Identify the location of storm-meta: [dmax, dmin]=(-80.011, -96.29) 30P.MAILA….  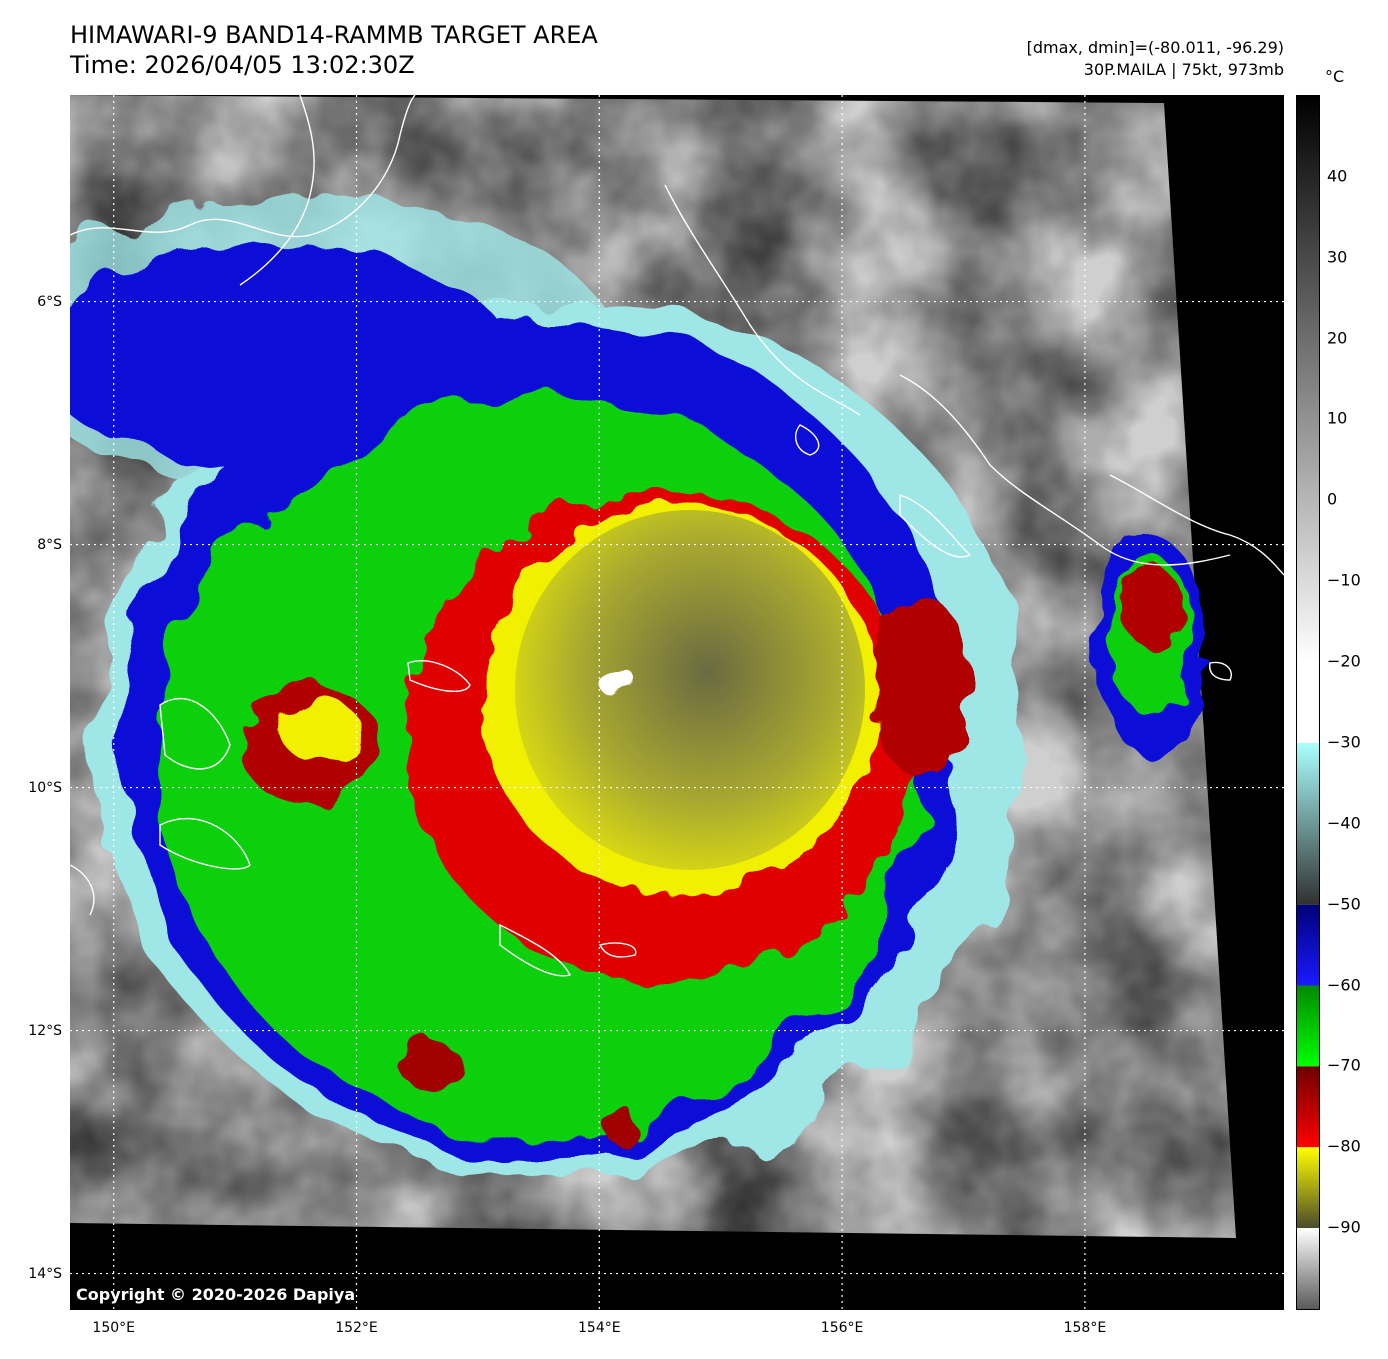
(1155, 59).